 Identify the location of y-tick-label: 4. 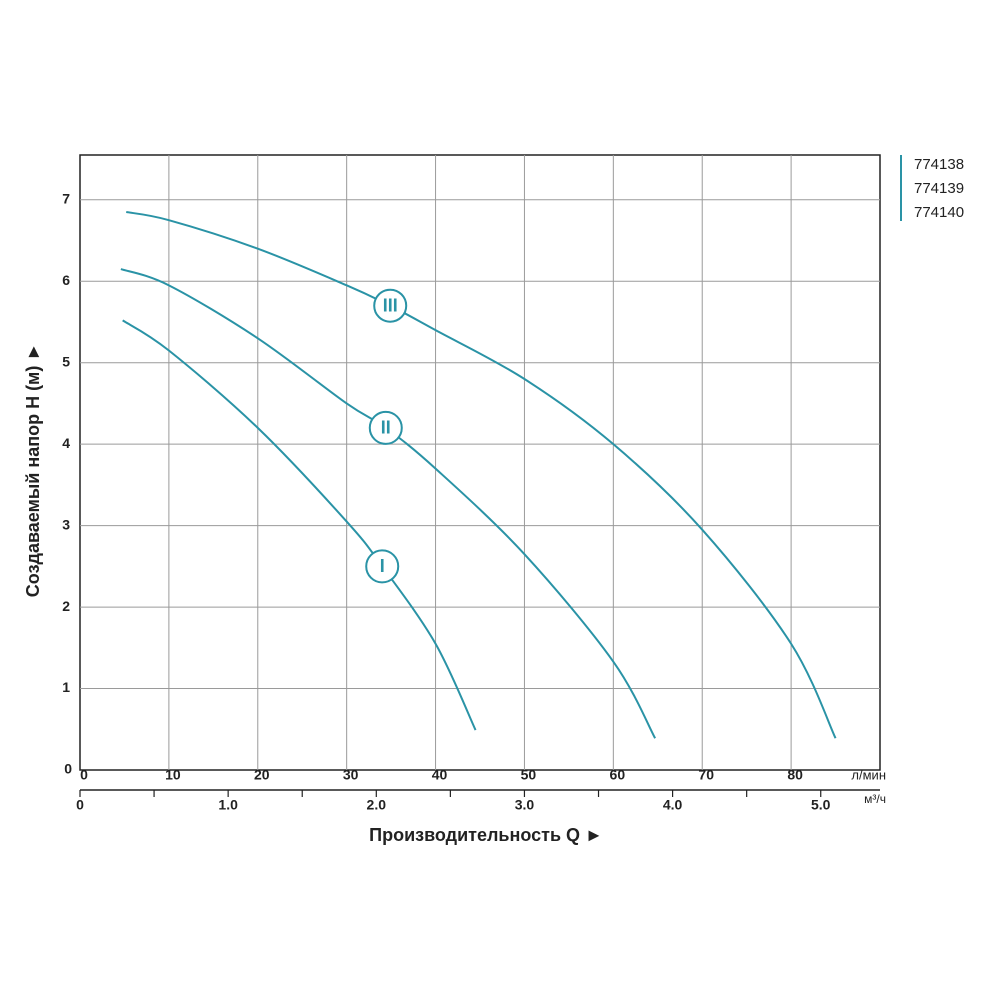
(66, 443).